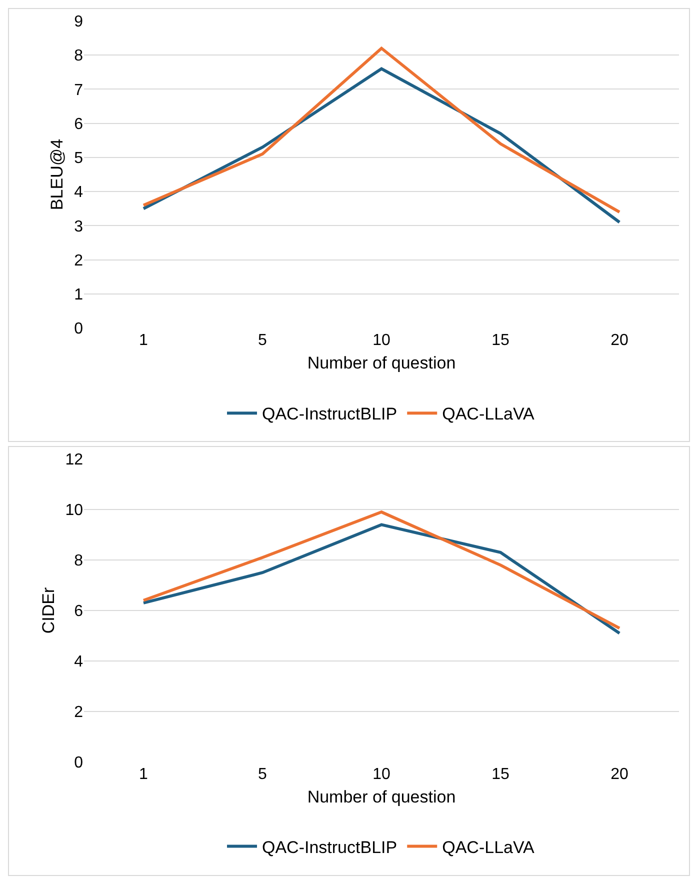 Image resolution: width=691 pixels, height=877 pixels. What do you see at coordinates (57, 174) in the screenshot?
I see `y-axis-title: BLEU@4` at bounding box center [57, 174].